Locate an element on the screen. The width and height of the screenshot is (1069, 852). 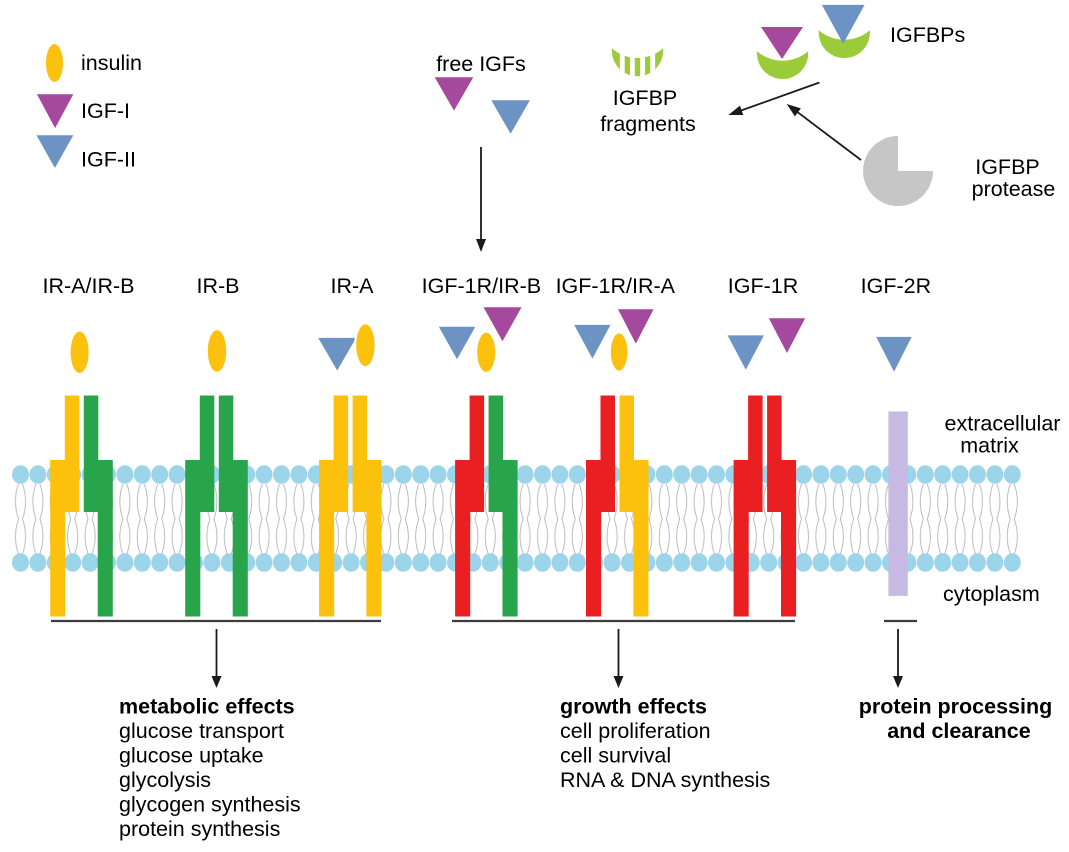
svg-text: glucose transport is located at coordinates (201, 731).